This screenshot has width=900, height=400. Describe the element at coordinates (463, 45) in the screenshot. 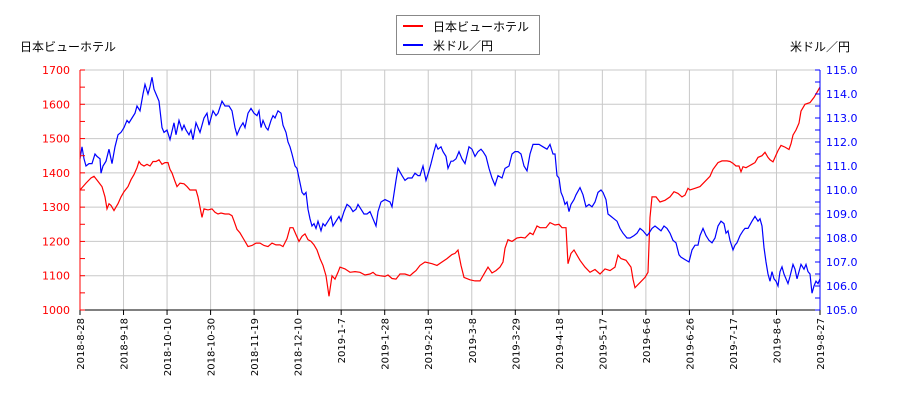

I see `legend-label-fx: 米ドル／円` at that location.